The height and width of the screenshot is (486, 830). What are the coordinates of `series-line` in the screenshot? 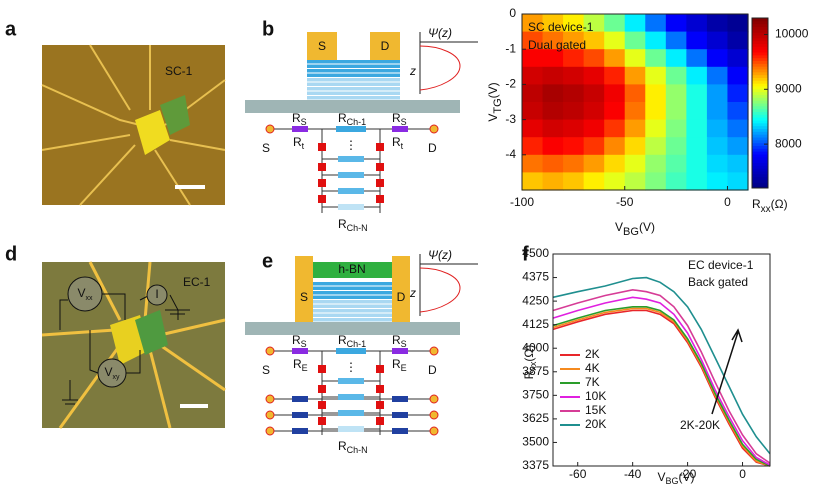 It's located at (661, 386).